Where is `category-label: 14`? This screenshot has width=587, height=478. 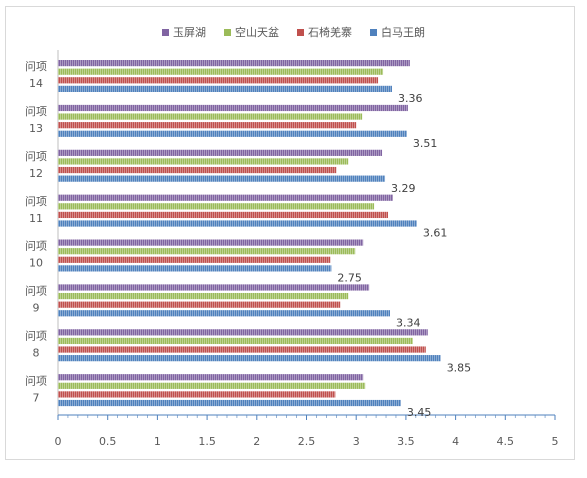 category-label: 14 is located at coordinates (36, 83).